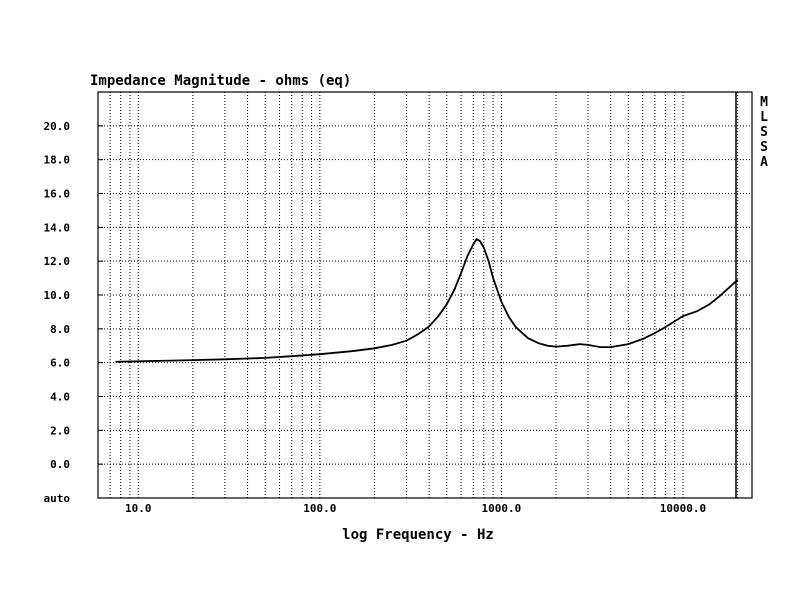 Image resolution: width=800 pixels, height=600 pixels. I want to click on side-letter: A, so click(764, 162).